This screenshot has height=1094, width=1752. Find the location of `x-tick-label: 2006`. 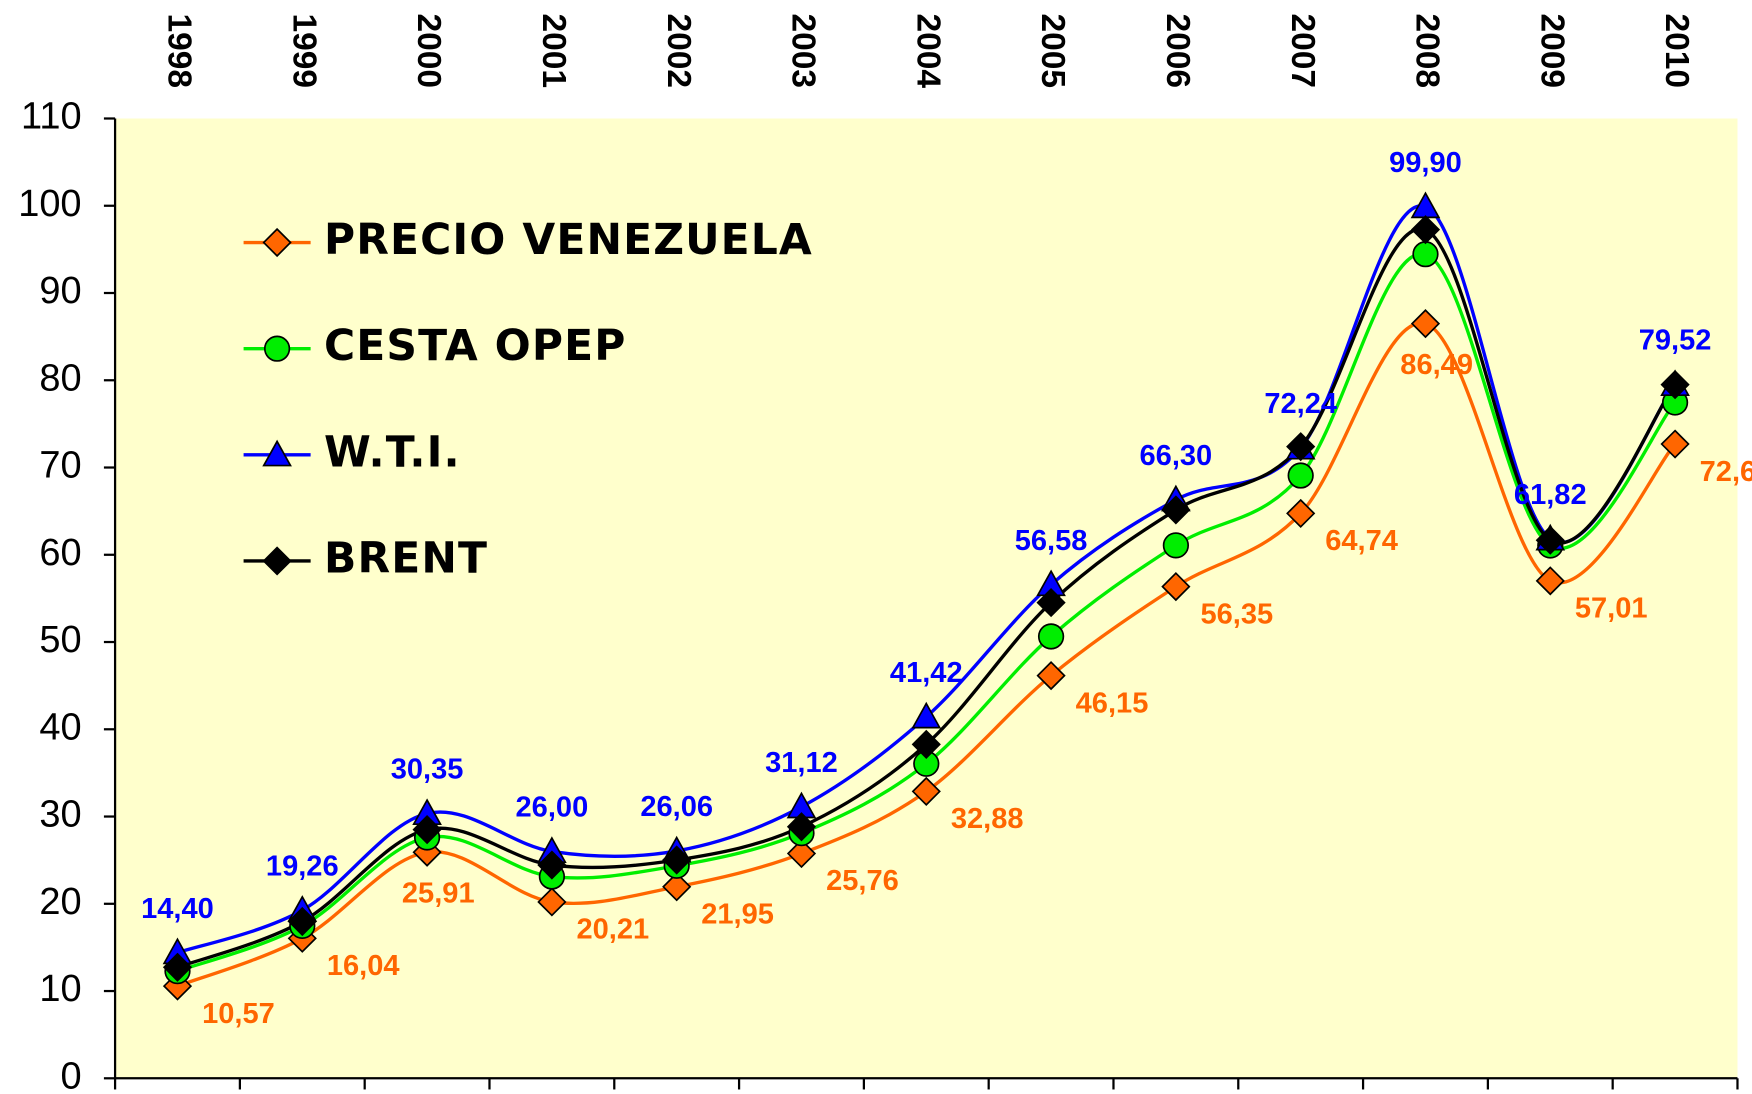

x-tick-label: 2006 is located at coordinates (1177, 50).